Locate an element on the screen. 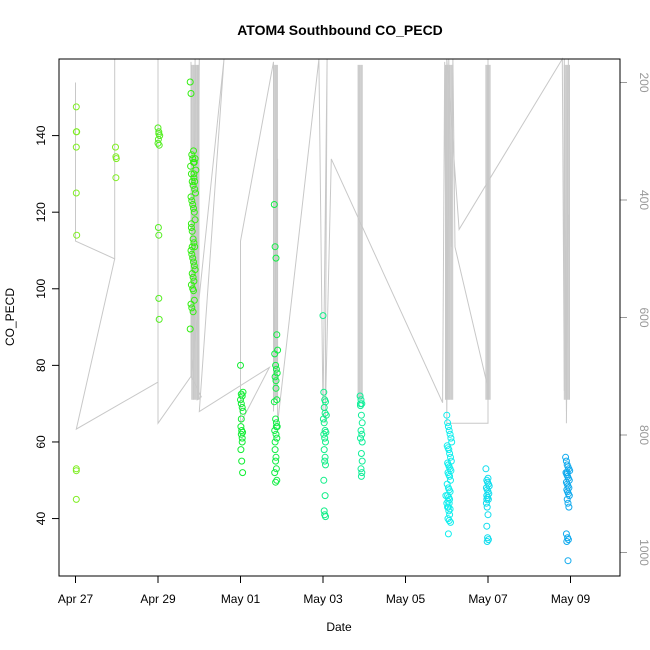  y-tick-label: 100 is located at coordinates (41, 288).